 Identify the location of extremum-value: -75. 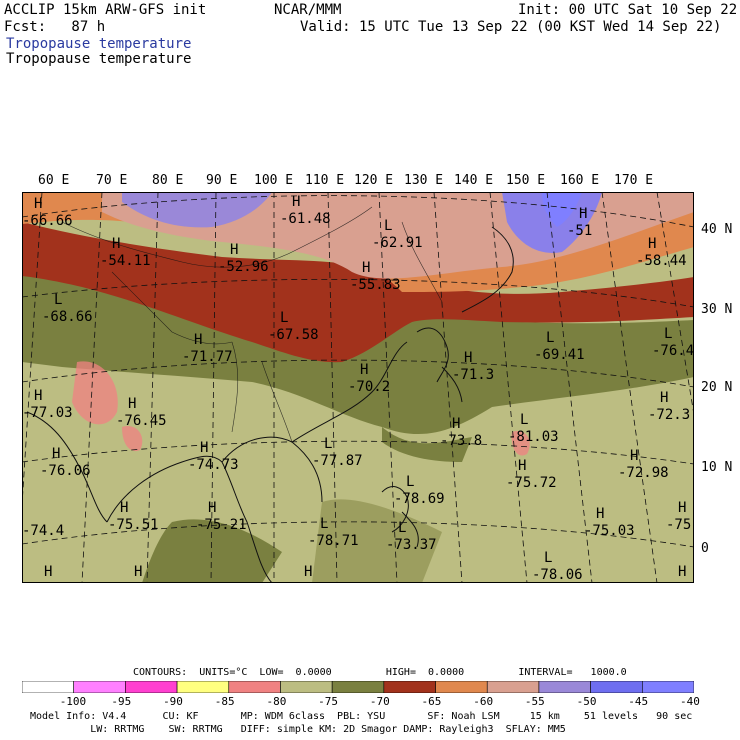
(678, 525).